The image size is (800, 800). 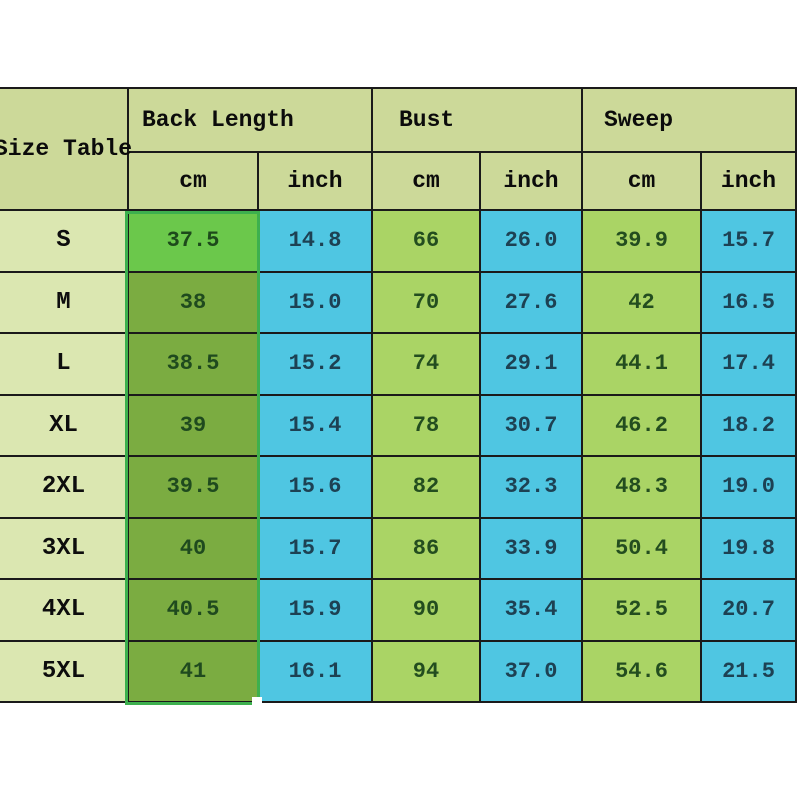 What do you see at coordinates (315, 364) in the screenshot?
I see `cell-L-back-length-inch: 15.2` at bounding box center [315, 364].